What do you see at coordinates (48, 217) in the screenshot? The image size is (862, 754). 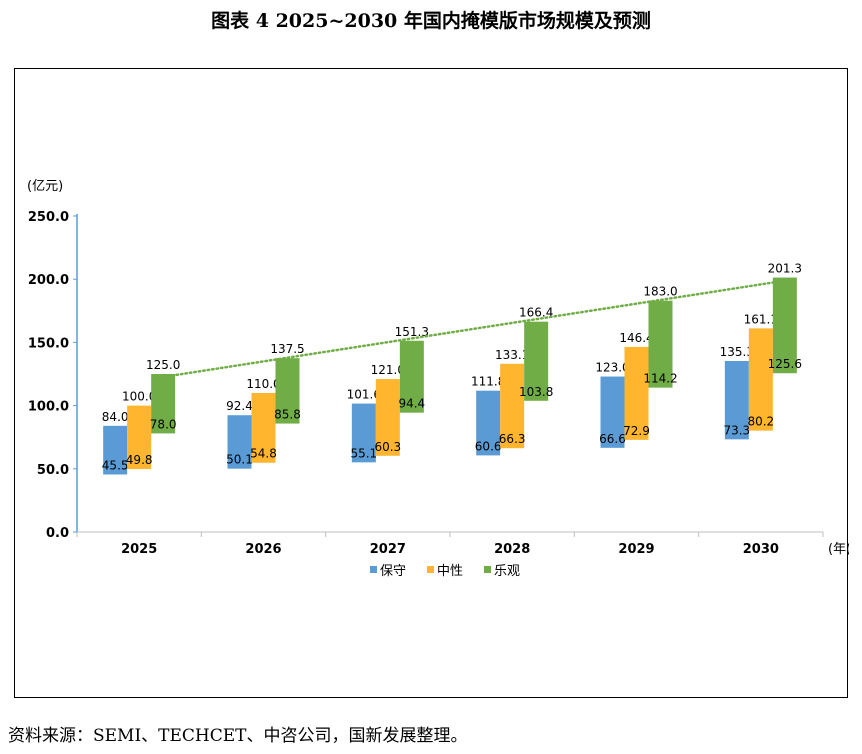 I see `y-tick-label: 250.0` at bounding box center [48, 217].